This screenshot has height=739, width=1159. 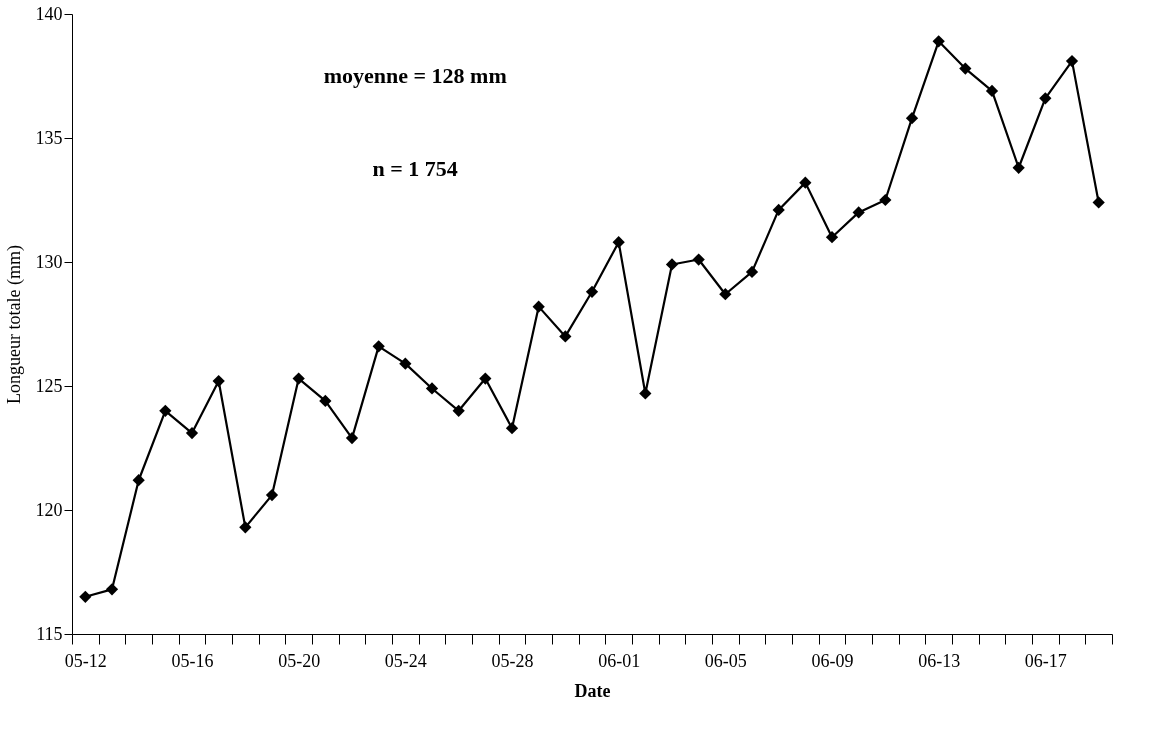 What do you see at coordinates (49, 261) in the screenshot?
I see `y-tick-label: 130` at bounding box center [49, 261].